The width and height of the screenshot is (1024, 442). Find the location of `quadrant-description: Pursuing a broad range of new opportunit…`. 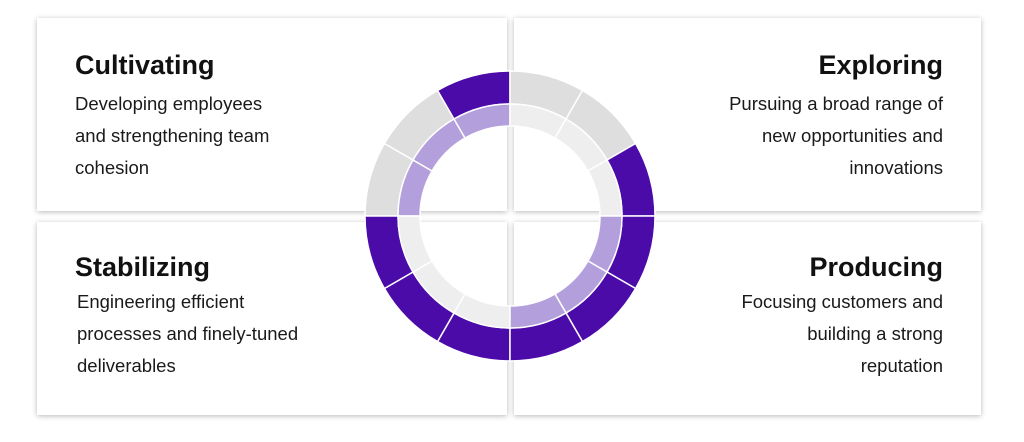

quadrant-description: Pursuing a broad range of new opportunit… is located at coordinates (836, 135).